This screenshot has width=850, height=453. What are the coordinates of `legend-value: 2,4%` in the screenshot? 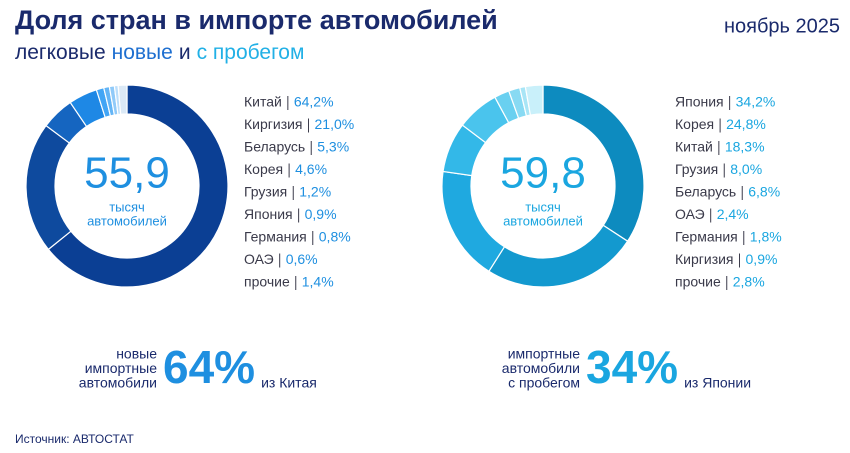 It's located at (733, 214).